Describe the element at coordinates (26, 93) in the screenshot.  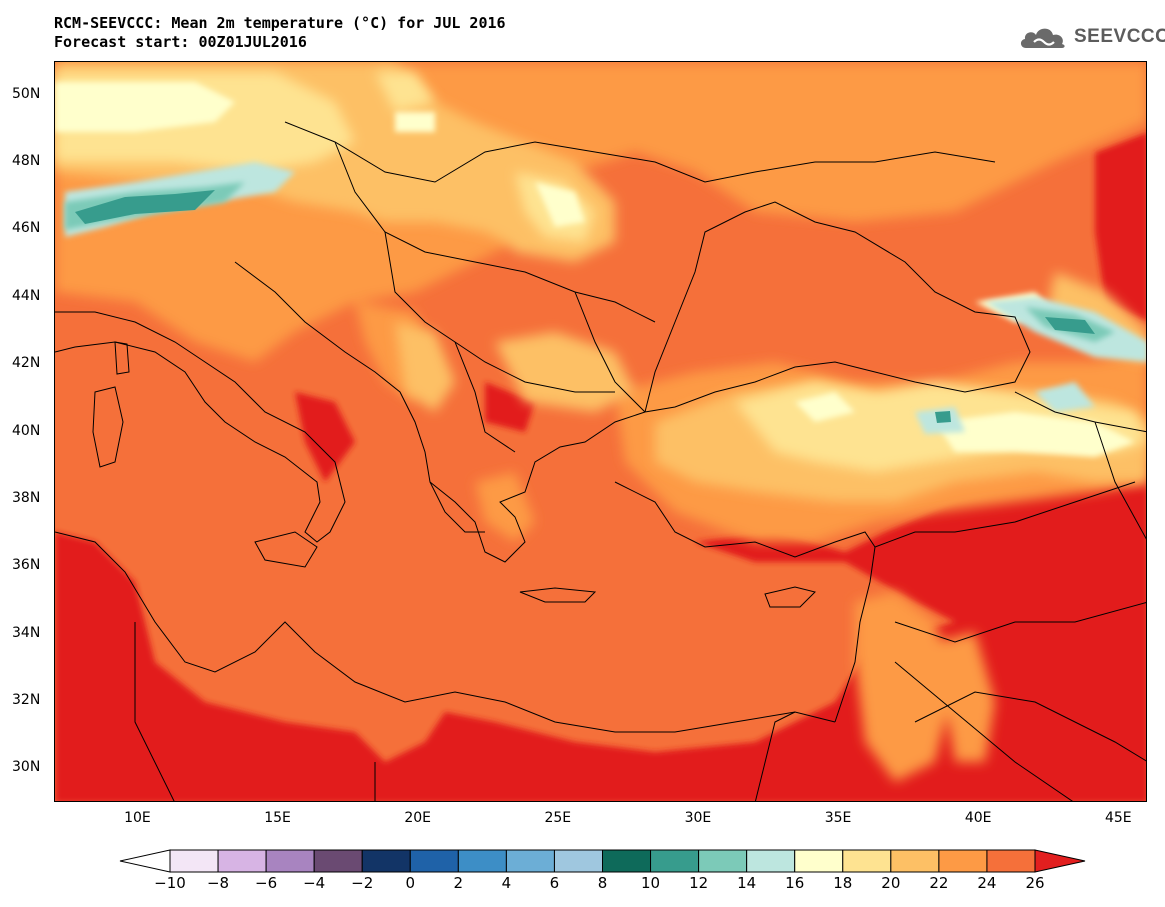
I see `lat-tick-label: 50N` at that location.